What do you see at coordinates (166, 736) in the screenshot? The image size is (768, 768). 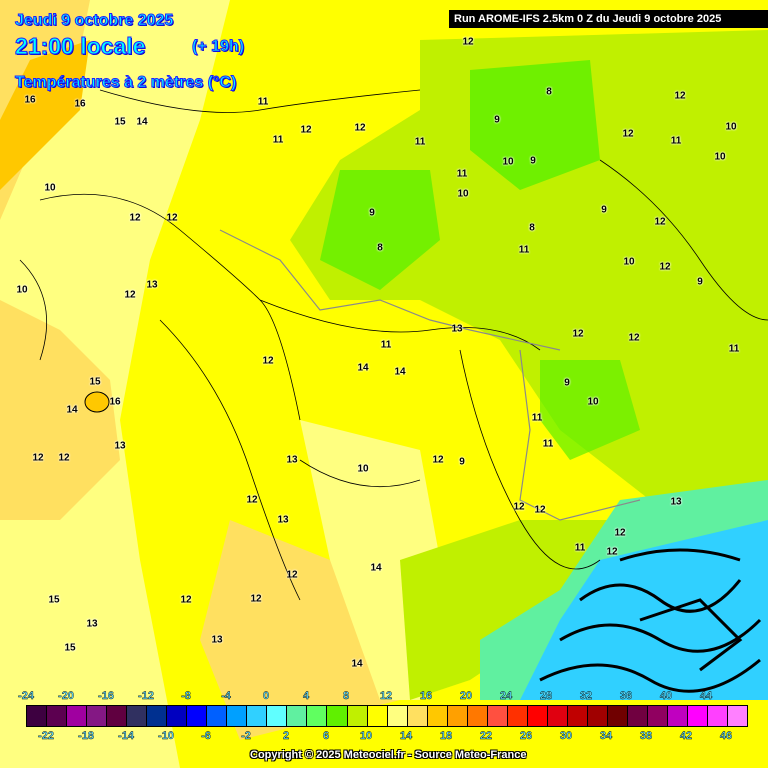 I see `color-scale-tick-bottom: -10` at bounding box center [166, 736].